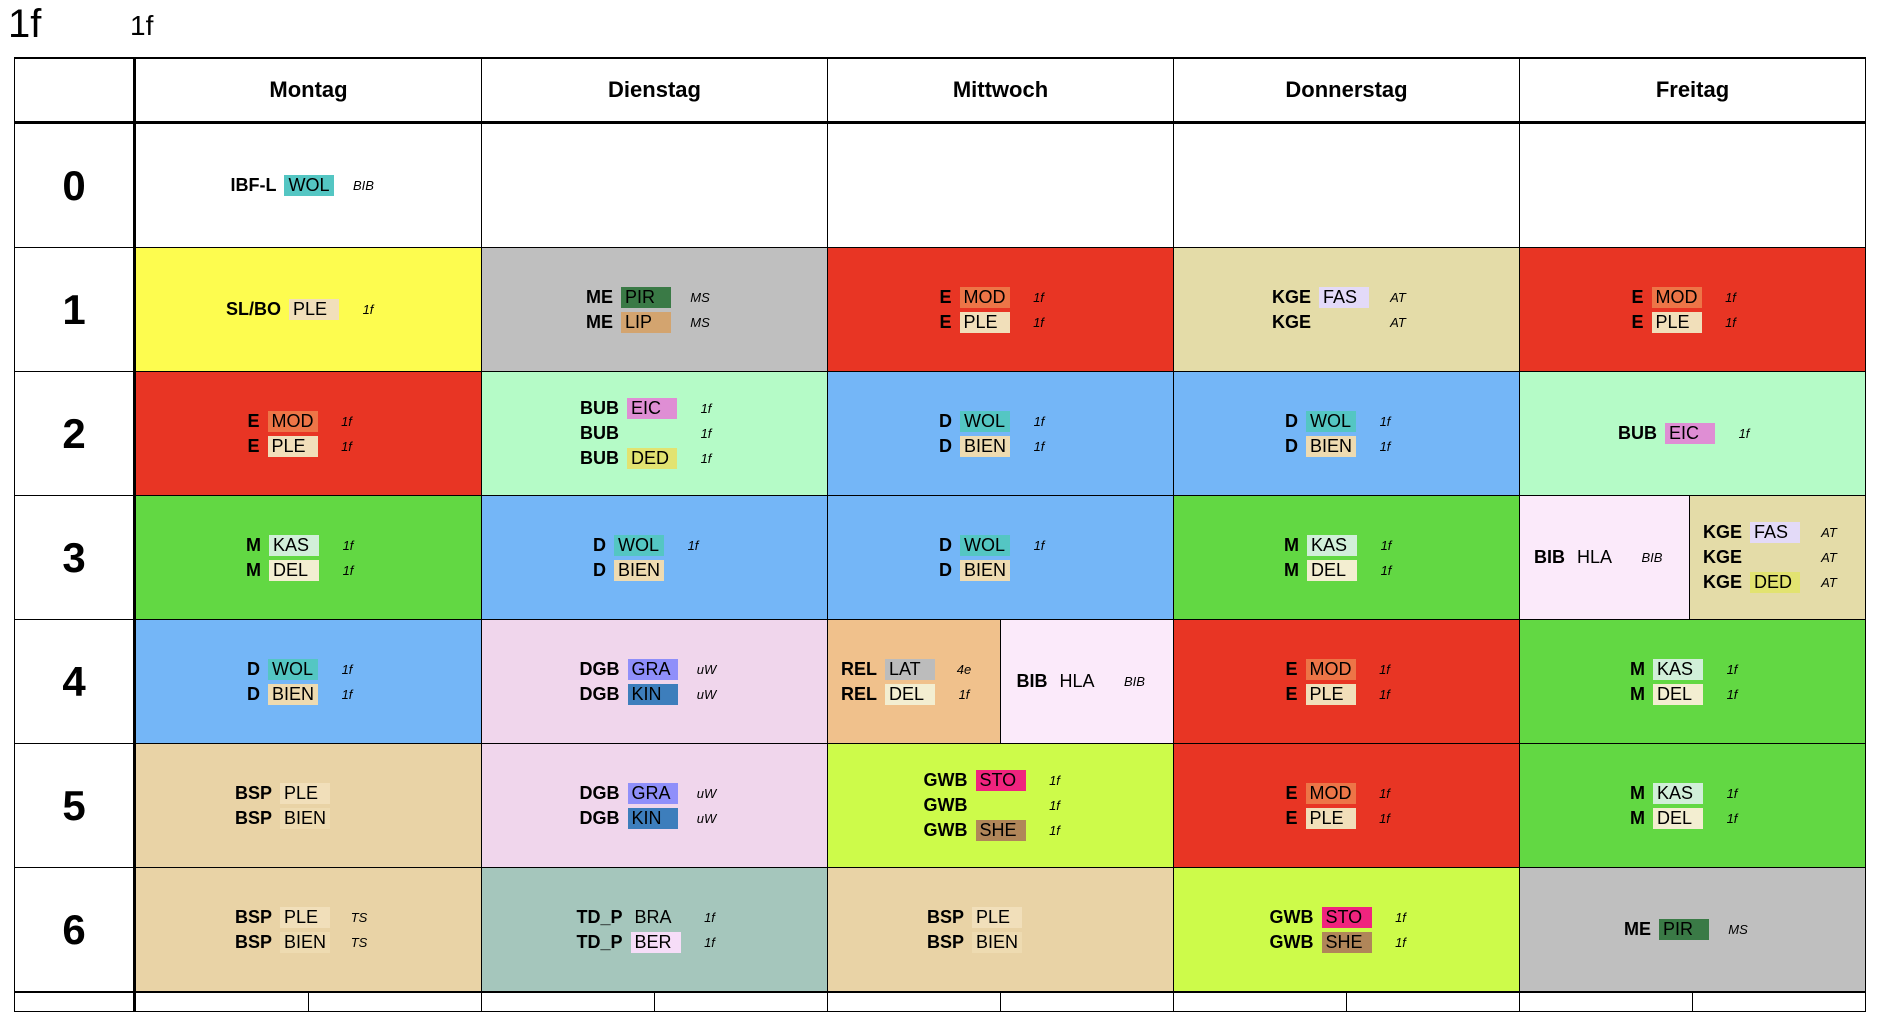 This screenshot has height=1012, width=1878. I want to click on timetable-cell: BSP PLE TS BSP BIEN TS, so click(309, 930).